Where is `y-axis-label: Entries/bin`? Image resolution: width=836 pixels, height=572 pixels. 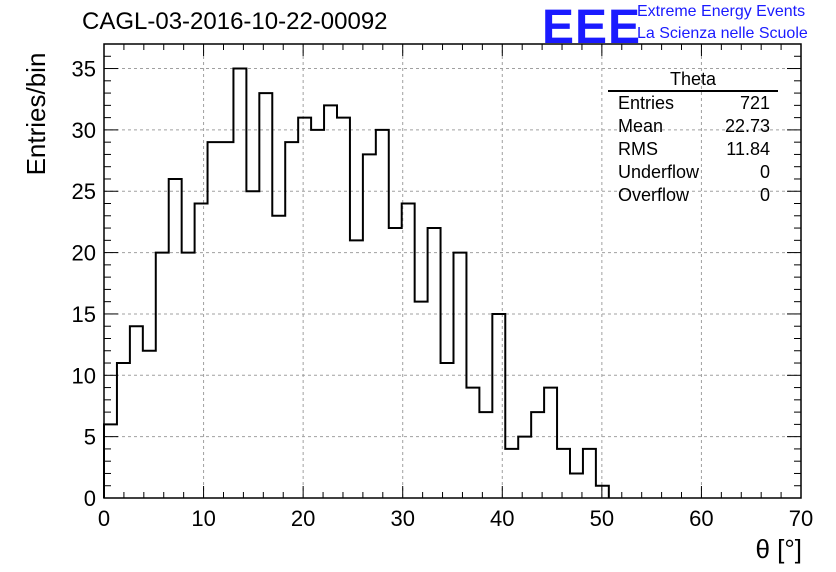
y-axis-label: Entries/bin is located at coordinates (36, 114).